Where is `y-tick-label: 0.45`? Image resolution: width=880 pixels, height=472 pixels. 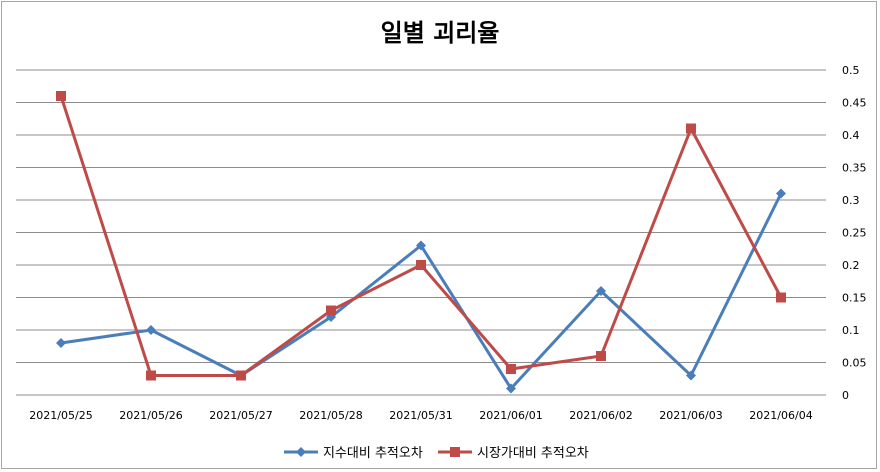 y-tick-label: 0.45 is located at coordinates (854, 103).